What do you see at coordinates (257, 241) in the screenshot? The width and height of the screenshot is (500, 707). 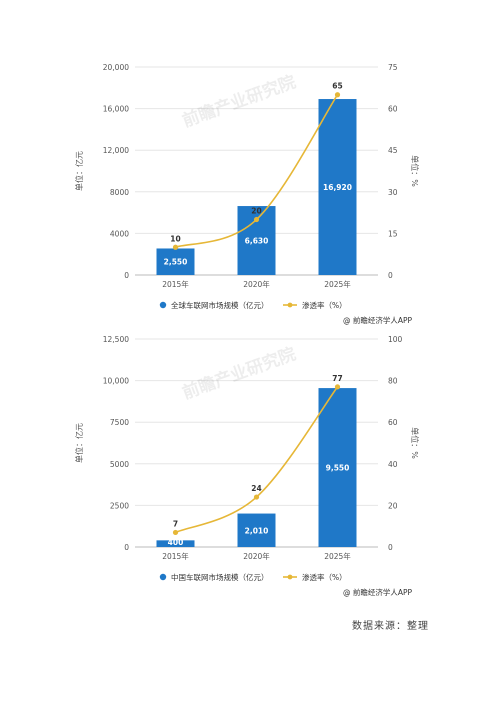 I see `bar-data-label: 6,630` at bounding box center [257, 241].